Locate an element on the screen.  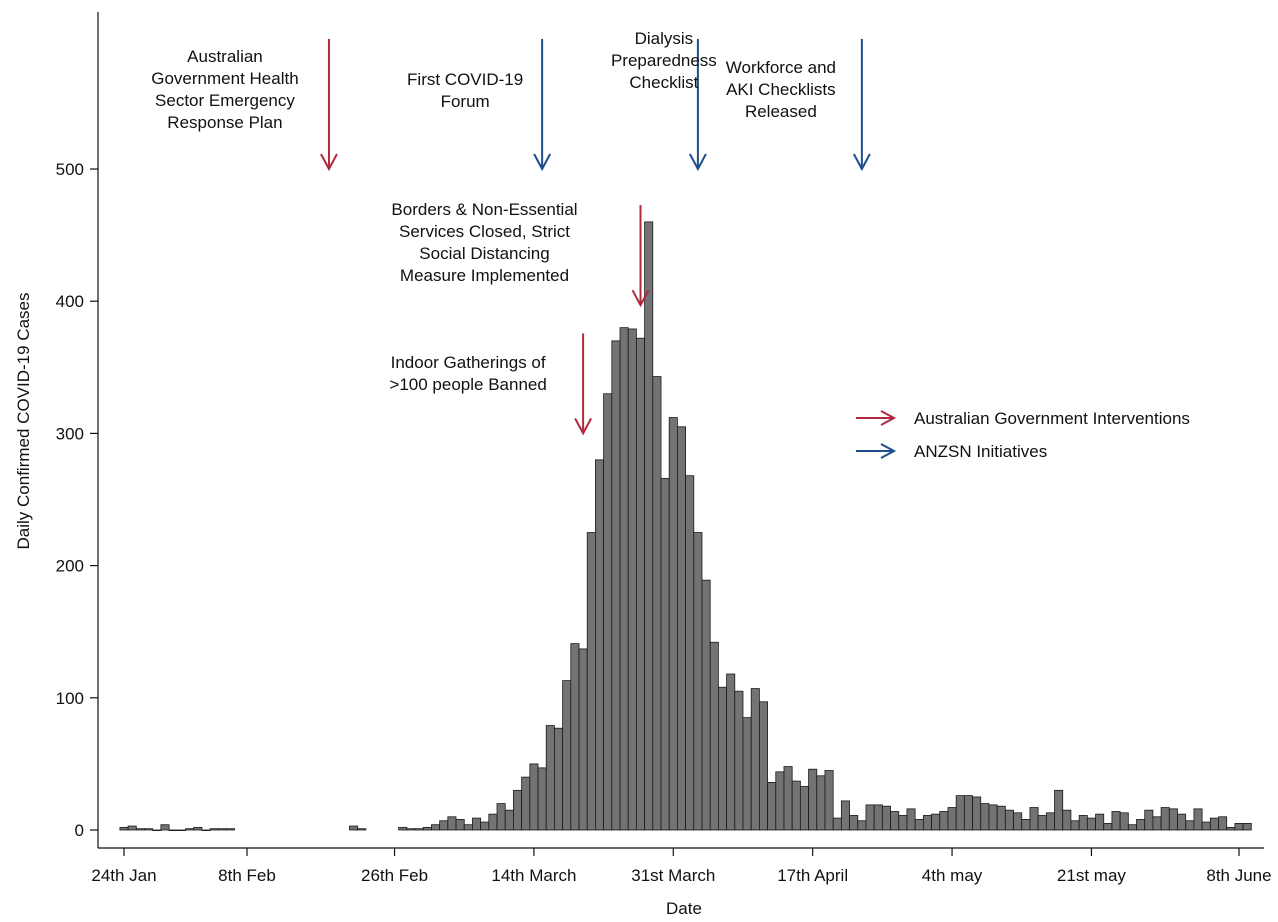
x-tick-label: 24th Jan is located at coordinates (123, 875).